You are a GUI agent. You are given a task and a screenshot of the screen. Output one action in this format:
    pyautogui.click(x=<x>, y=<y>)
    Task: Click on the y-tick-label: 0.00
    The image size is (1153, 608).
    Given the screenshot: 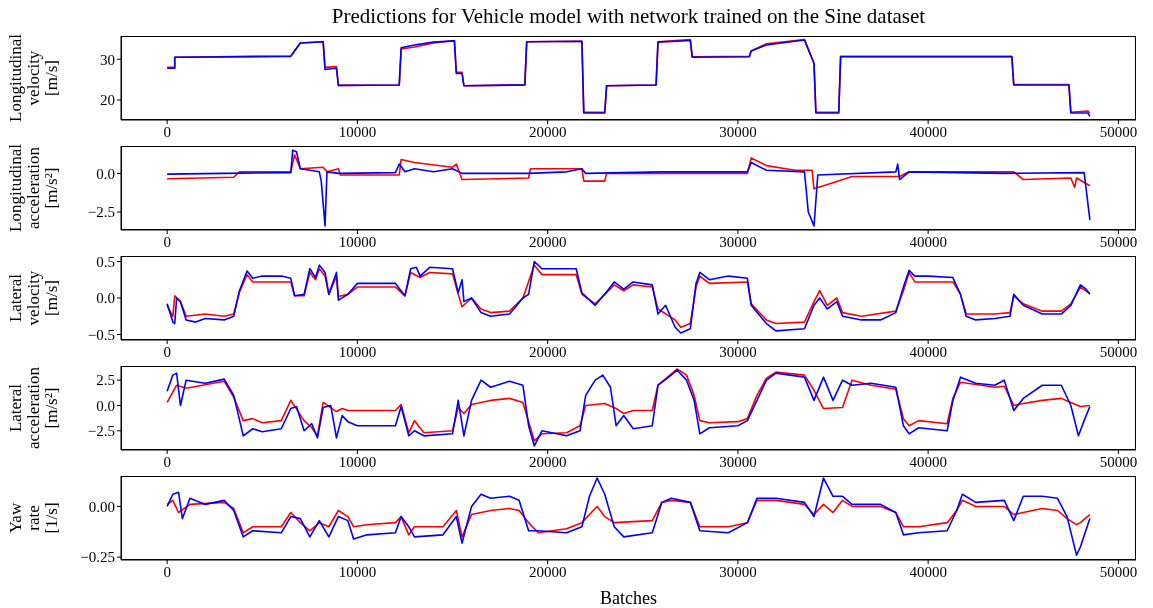 What is the action you would take?
    pyautogui.click(x=101, y=506)
    